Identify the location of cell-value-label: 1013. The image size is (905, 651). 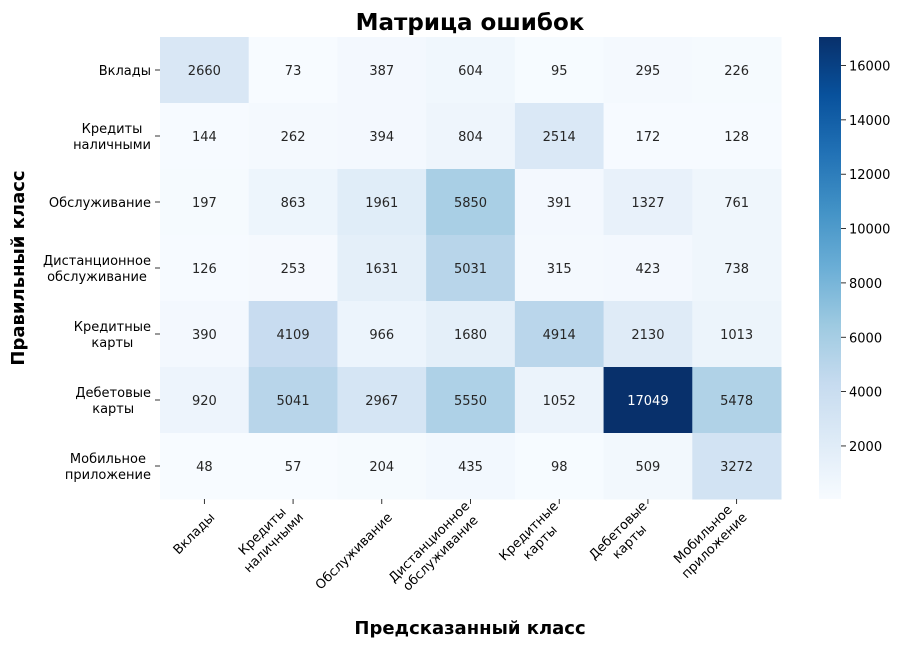
(736, 335).